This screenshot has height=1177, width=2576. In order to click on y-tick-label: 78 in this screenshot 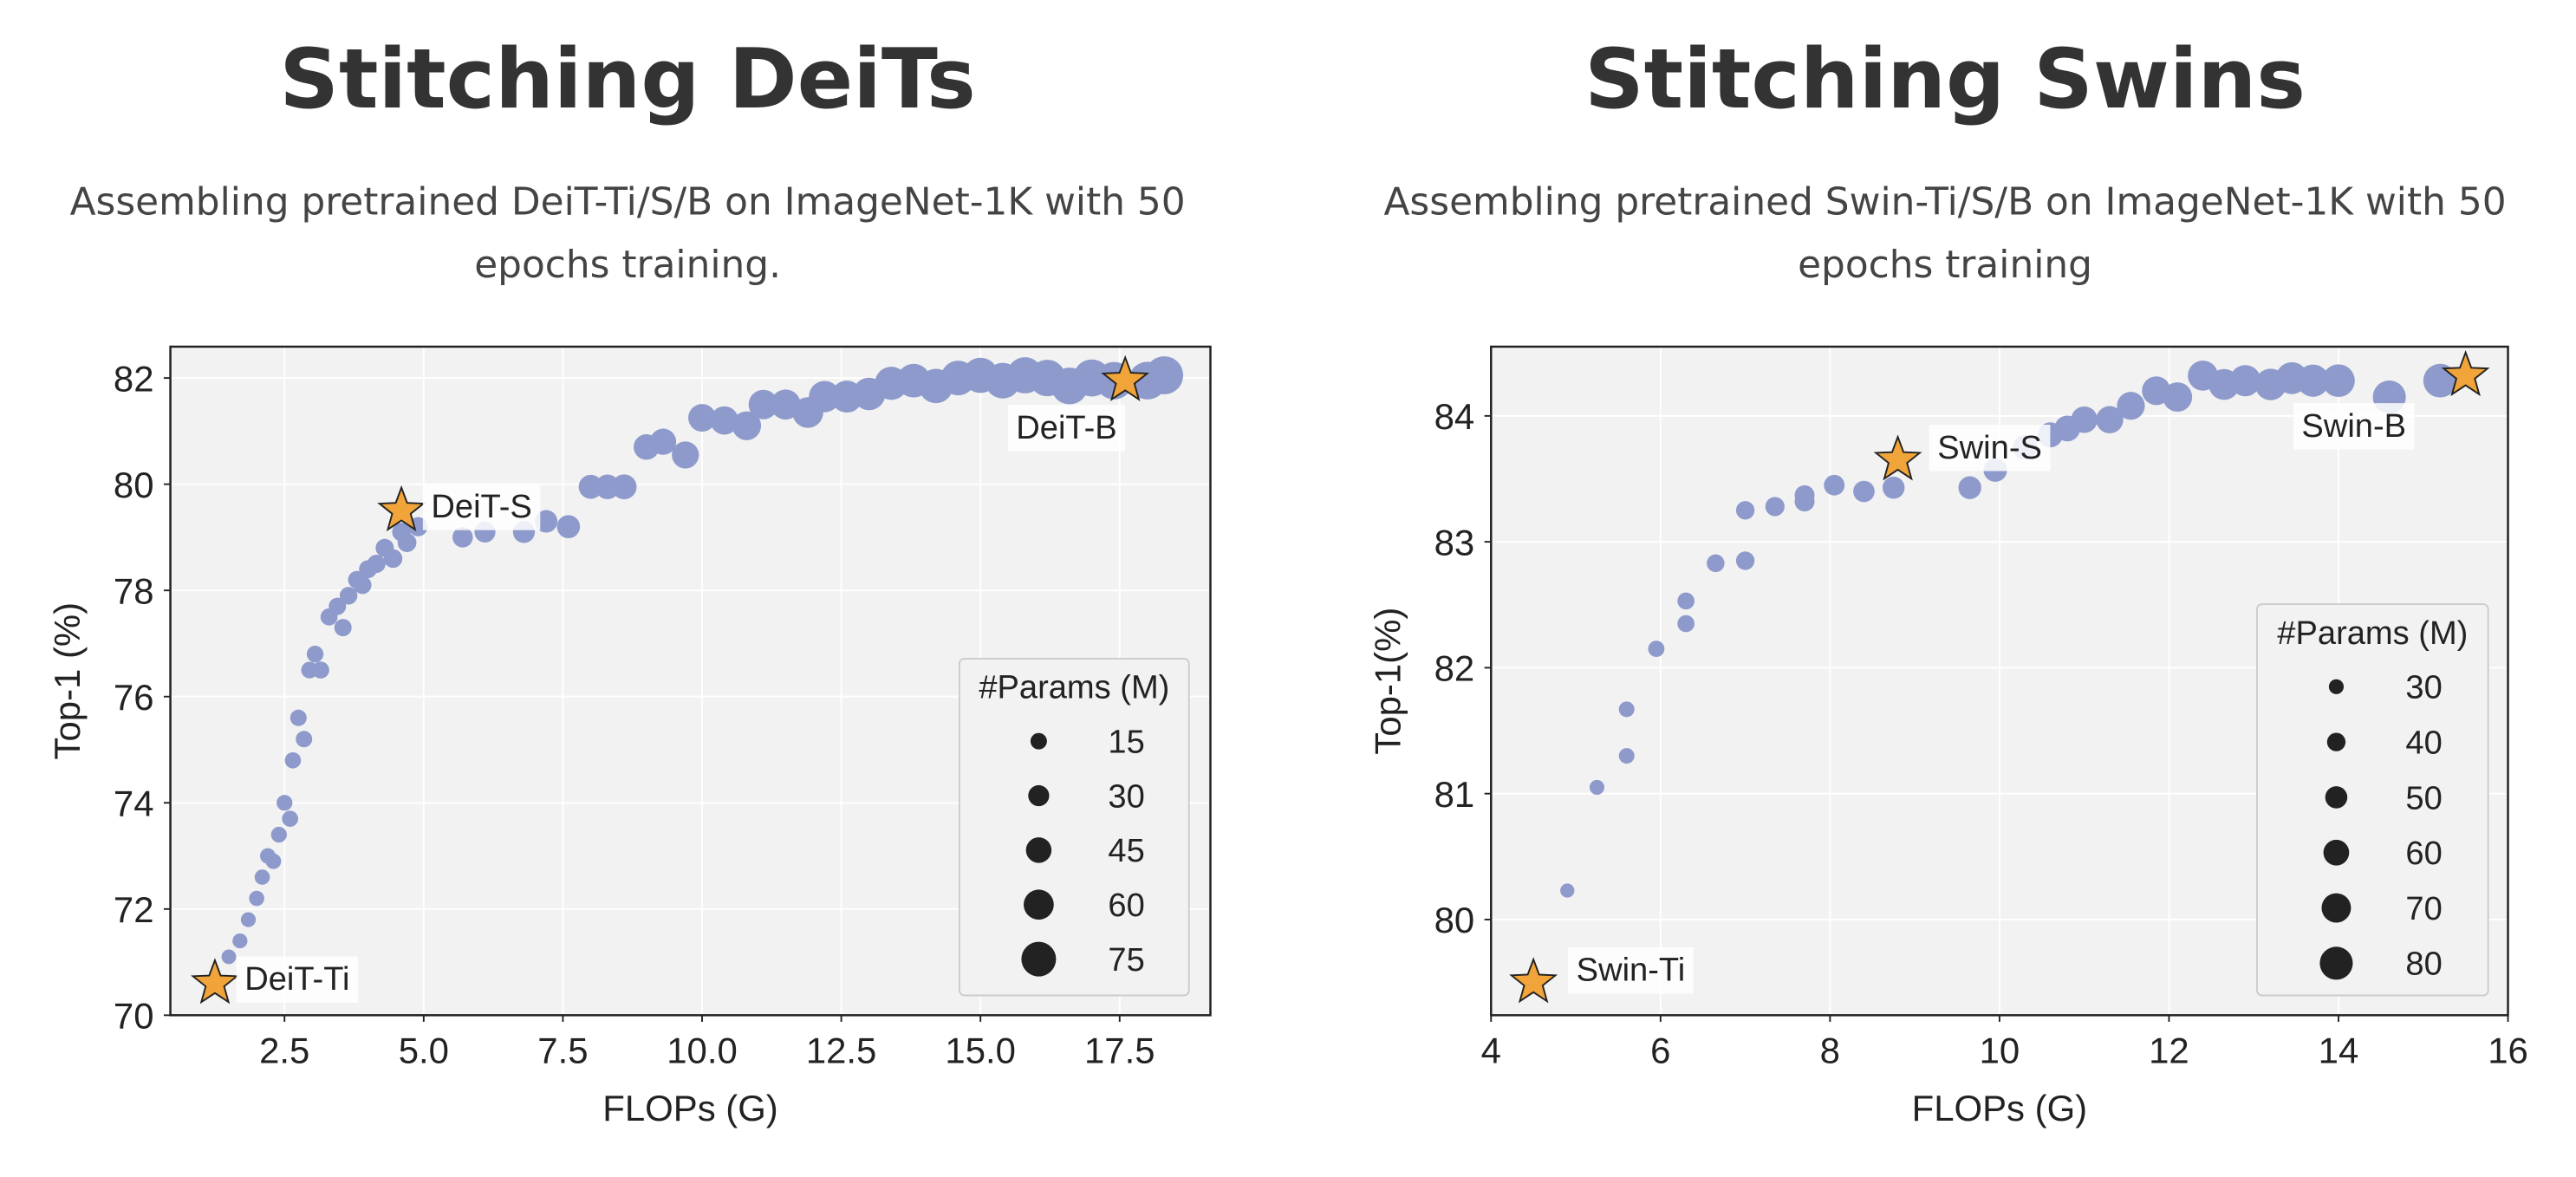, I will do `click(134, 590)`.